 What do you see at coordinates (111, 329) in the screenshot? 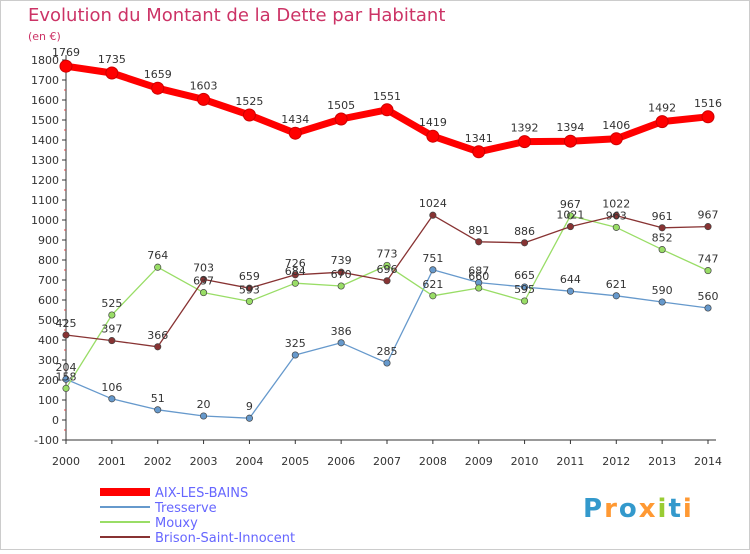
I see `data-label: 397` at bounding box center [111, 329].